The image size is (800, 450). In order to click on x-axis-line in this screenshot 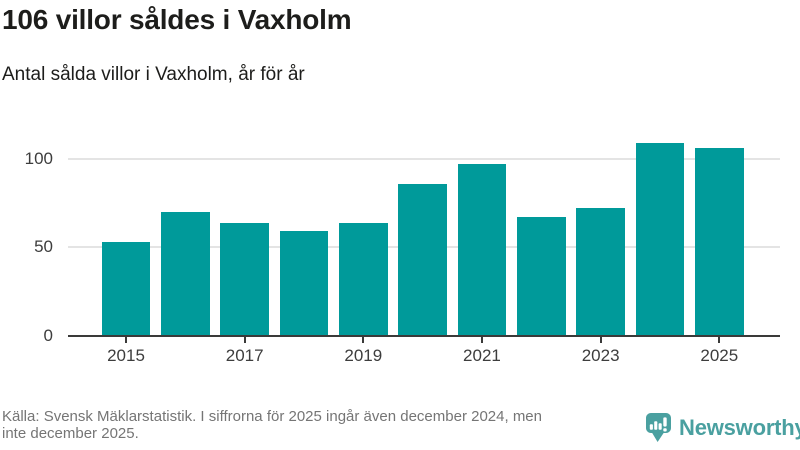, I will do `click(424, 336)`.